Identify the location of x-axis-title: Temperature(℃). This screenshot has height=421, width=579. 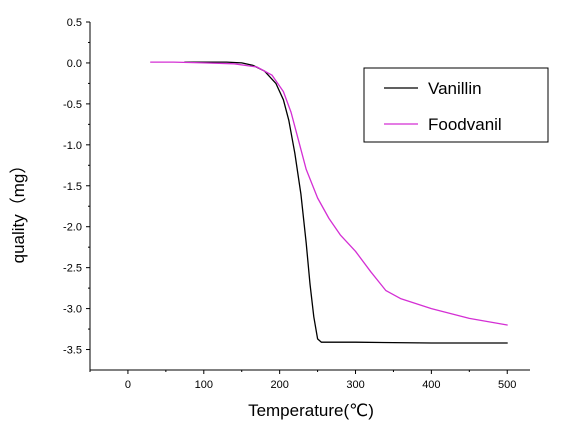
(311, 410).